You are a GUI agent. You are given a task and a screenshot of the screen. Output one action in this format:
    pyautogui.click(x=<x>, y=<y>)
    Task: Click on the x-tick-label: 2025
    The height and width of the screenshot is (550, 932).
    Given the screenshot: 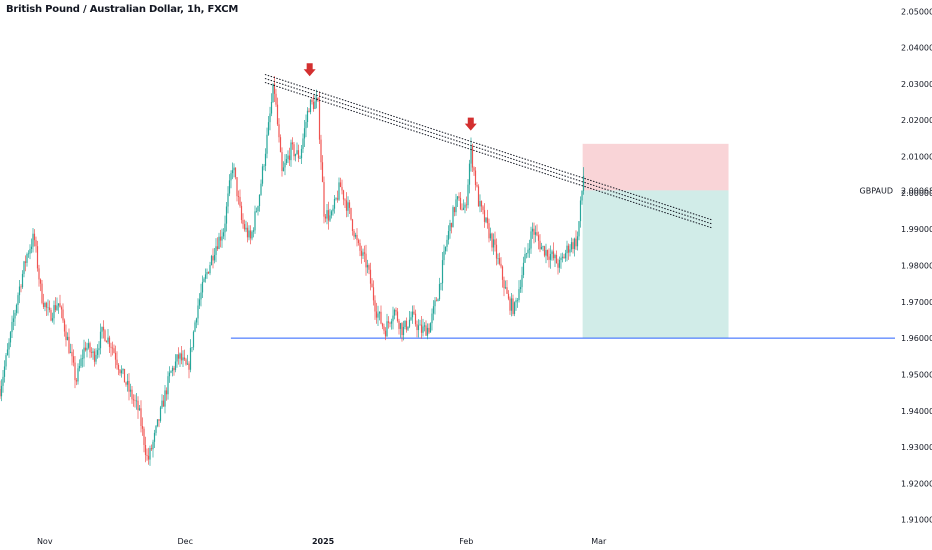 What is the action you would take?
    pyautogui.click(x=323, y=541)
    